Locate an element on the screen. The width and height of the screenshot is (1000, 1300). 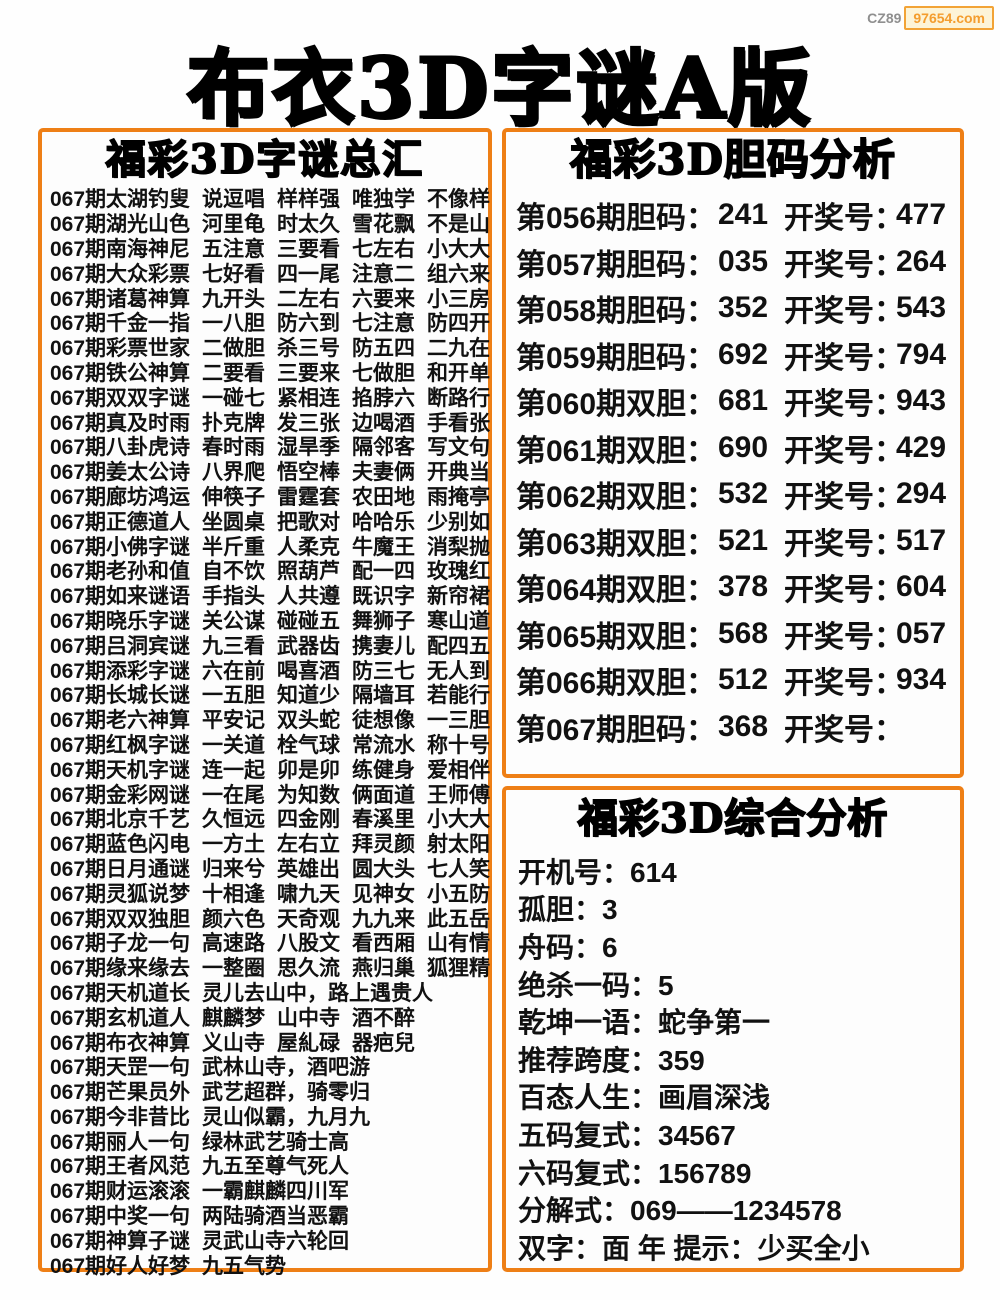
puzzle-row-phrase: 一整圈 is located at coordinates (233, 969).